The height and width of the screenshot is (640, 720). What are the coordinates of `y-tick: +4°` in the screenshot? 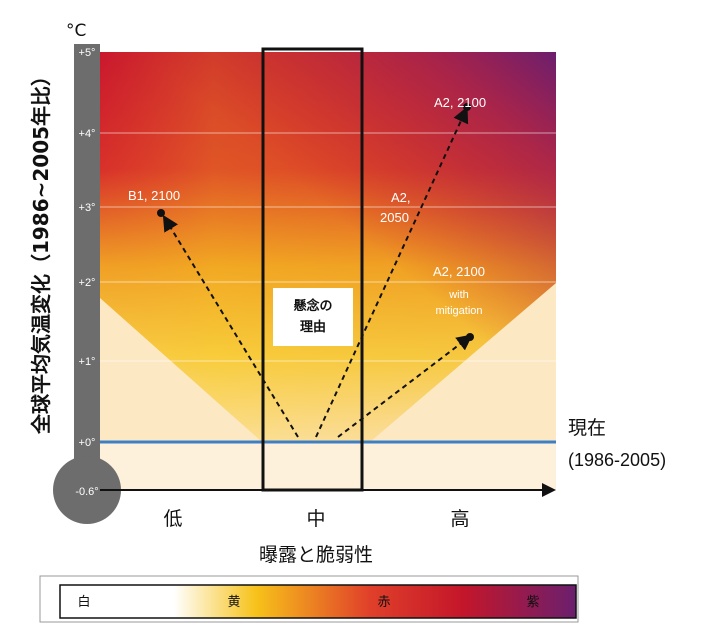 It's located at (87, 134).